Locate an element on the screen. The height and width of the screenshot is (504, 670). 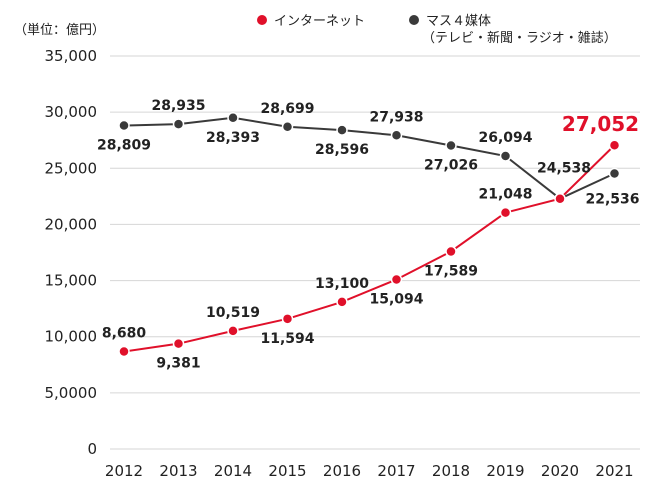
x-tick-label: 2021 is located at coordinates (614, 471).